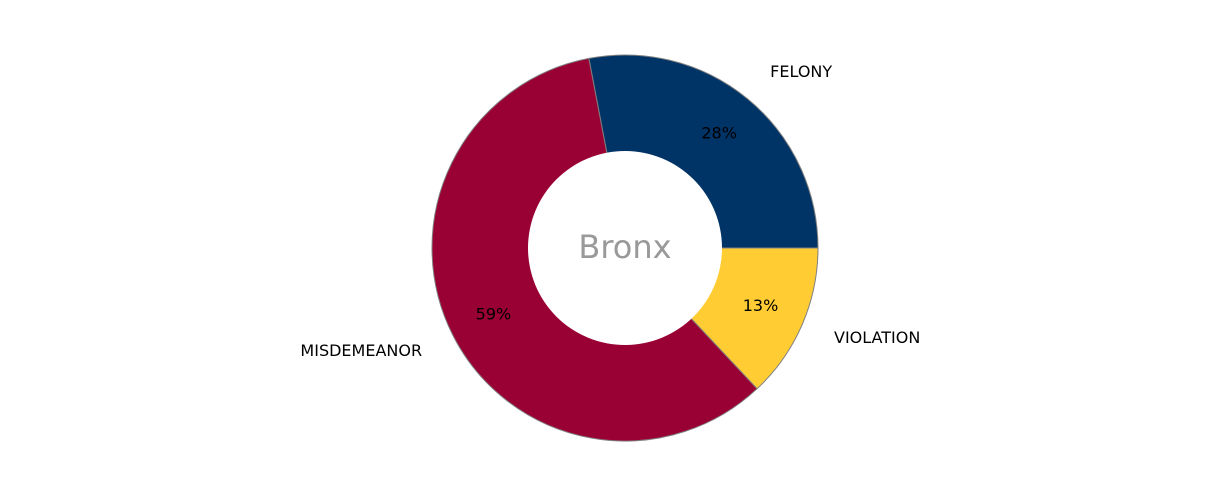  I want to click on percent-label-felony: 28%, so click(719, 133).